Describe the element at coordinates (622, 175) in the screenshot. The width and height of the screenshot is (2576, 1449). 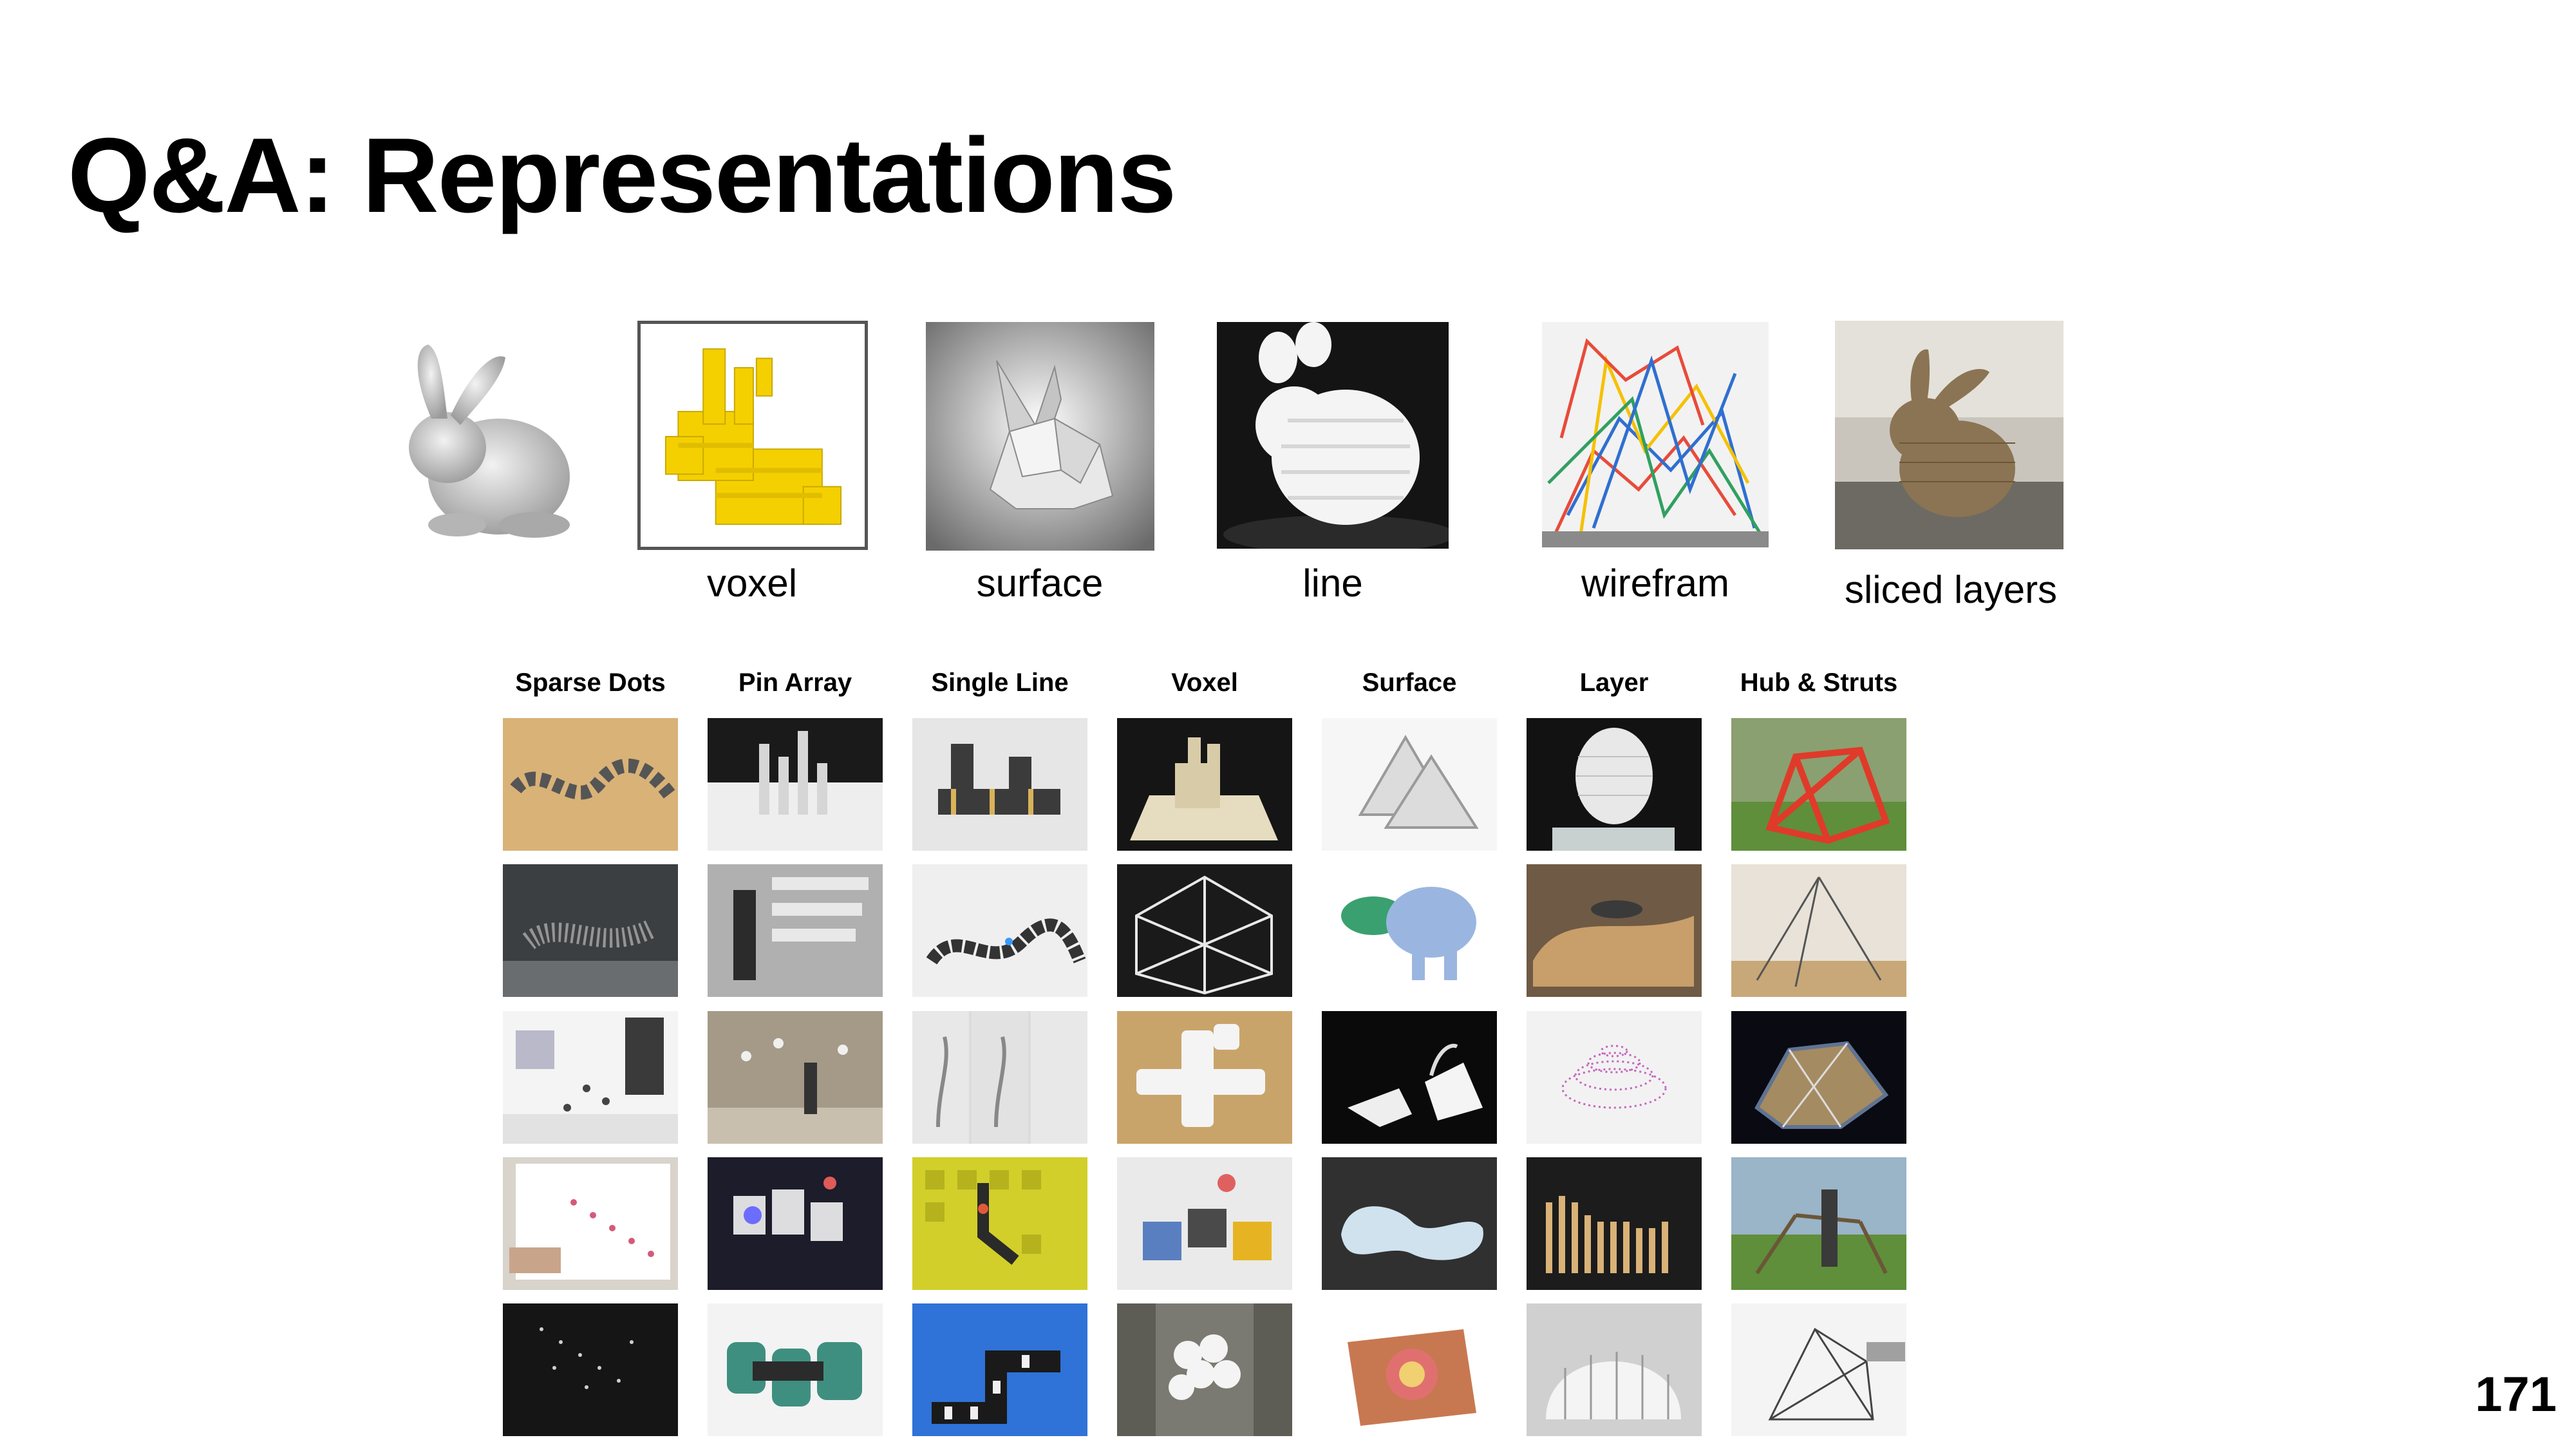
I see `slide-title: Q&A: Representations` at that location.